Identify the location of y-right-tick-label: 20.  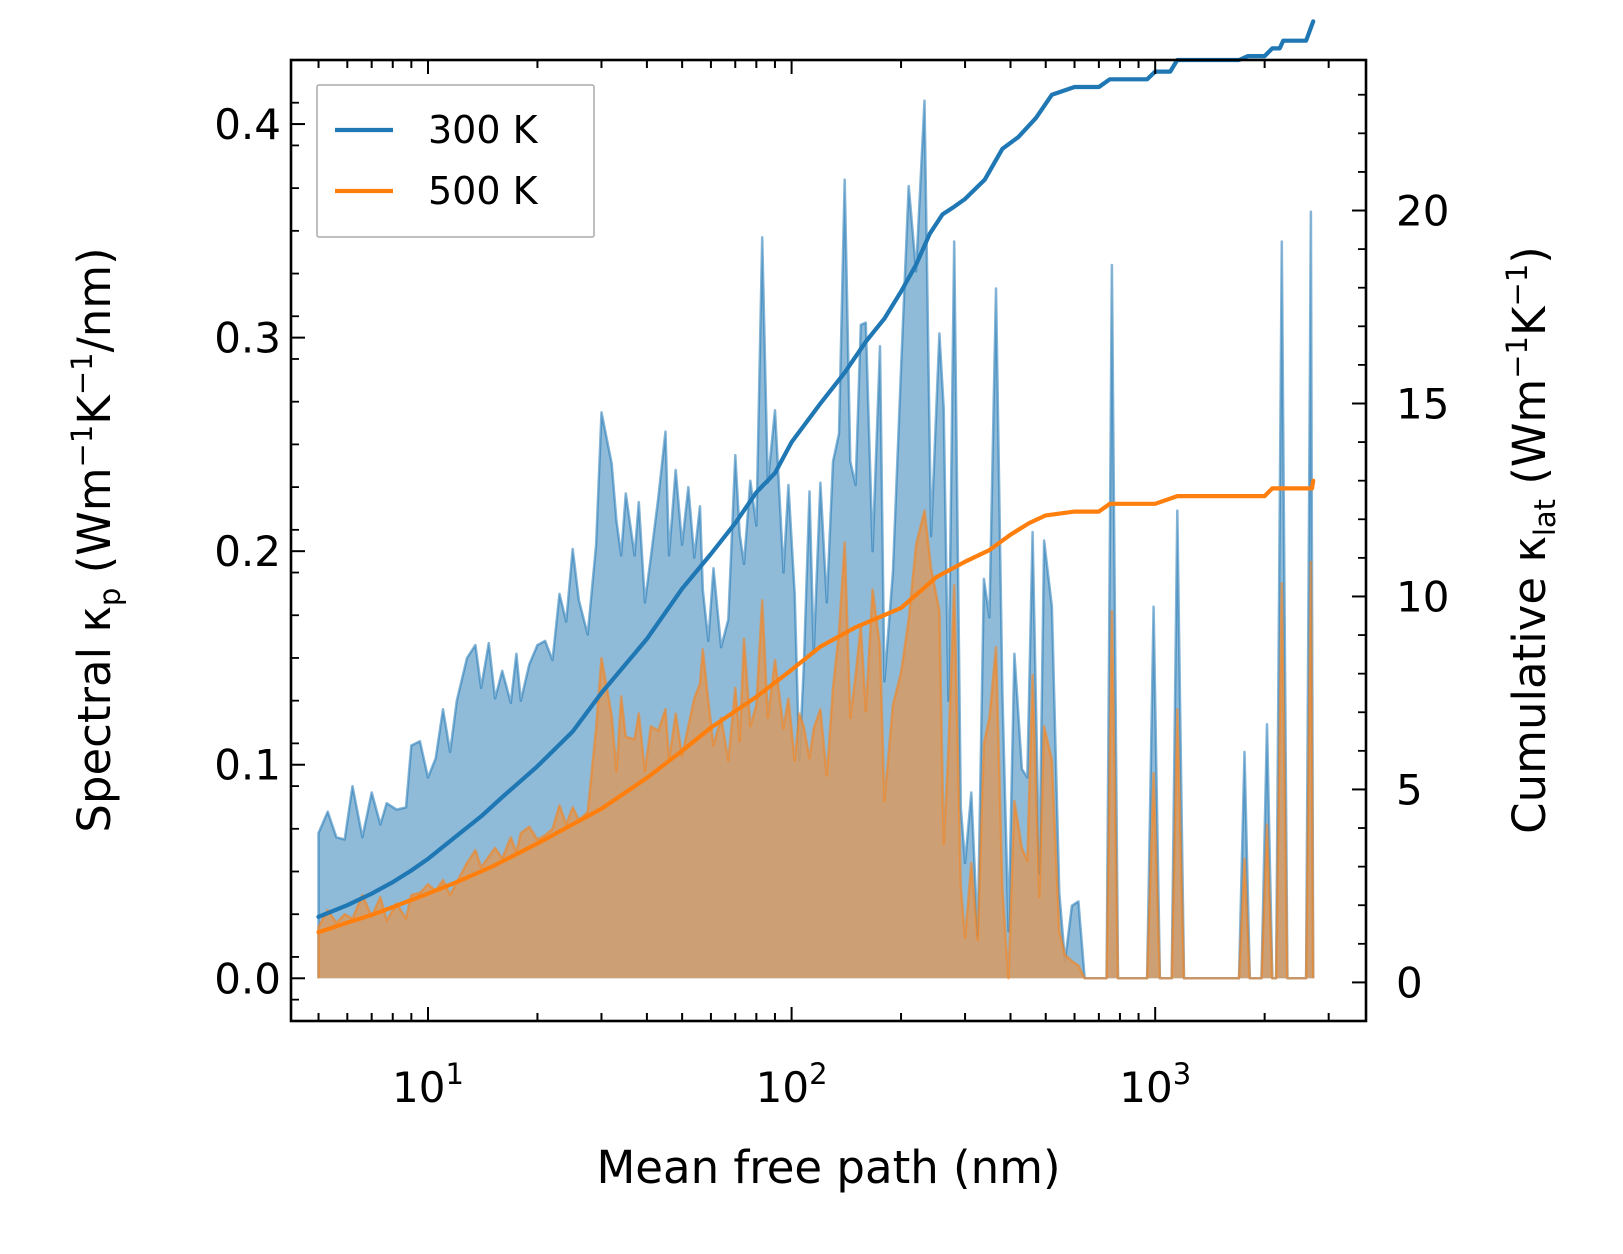
(1422, 211).